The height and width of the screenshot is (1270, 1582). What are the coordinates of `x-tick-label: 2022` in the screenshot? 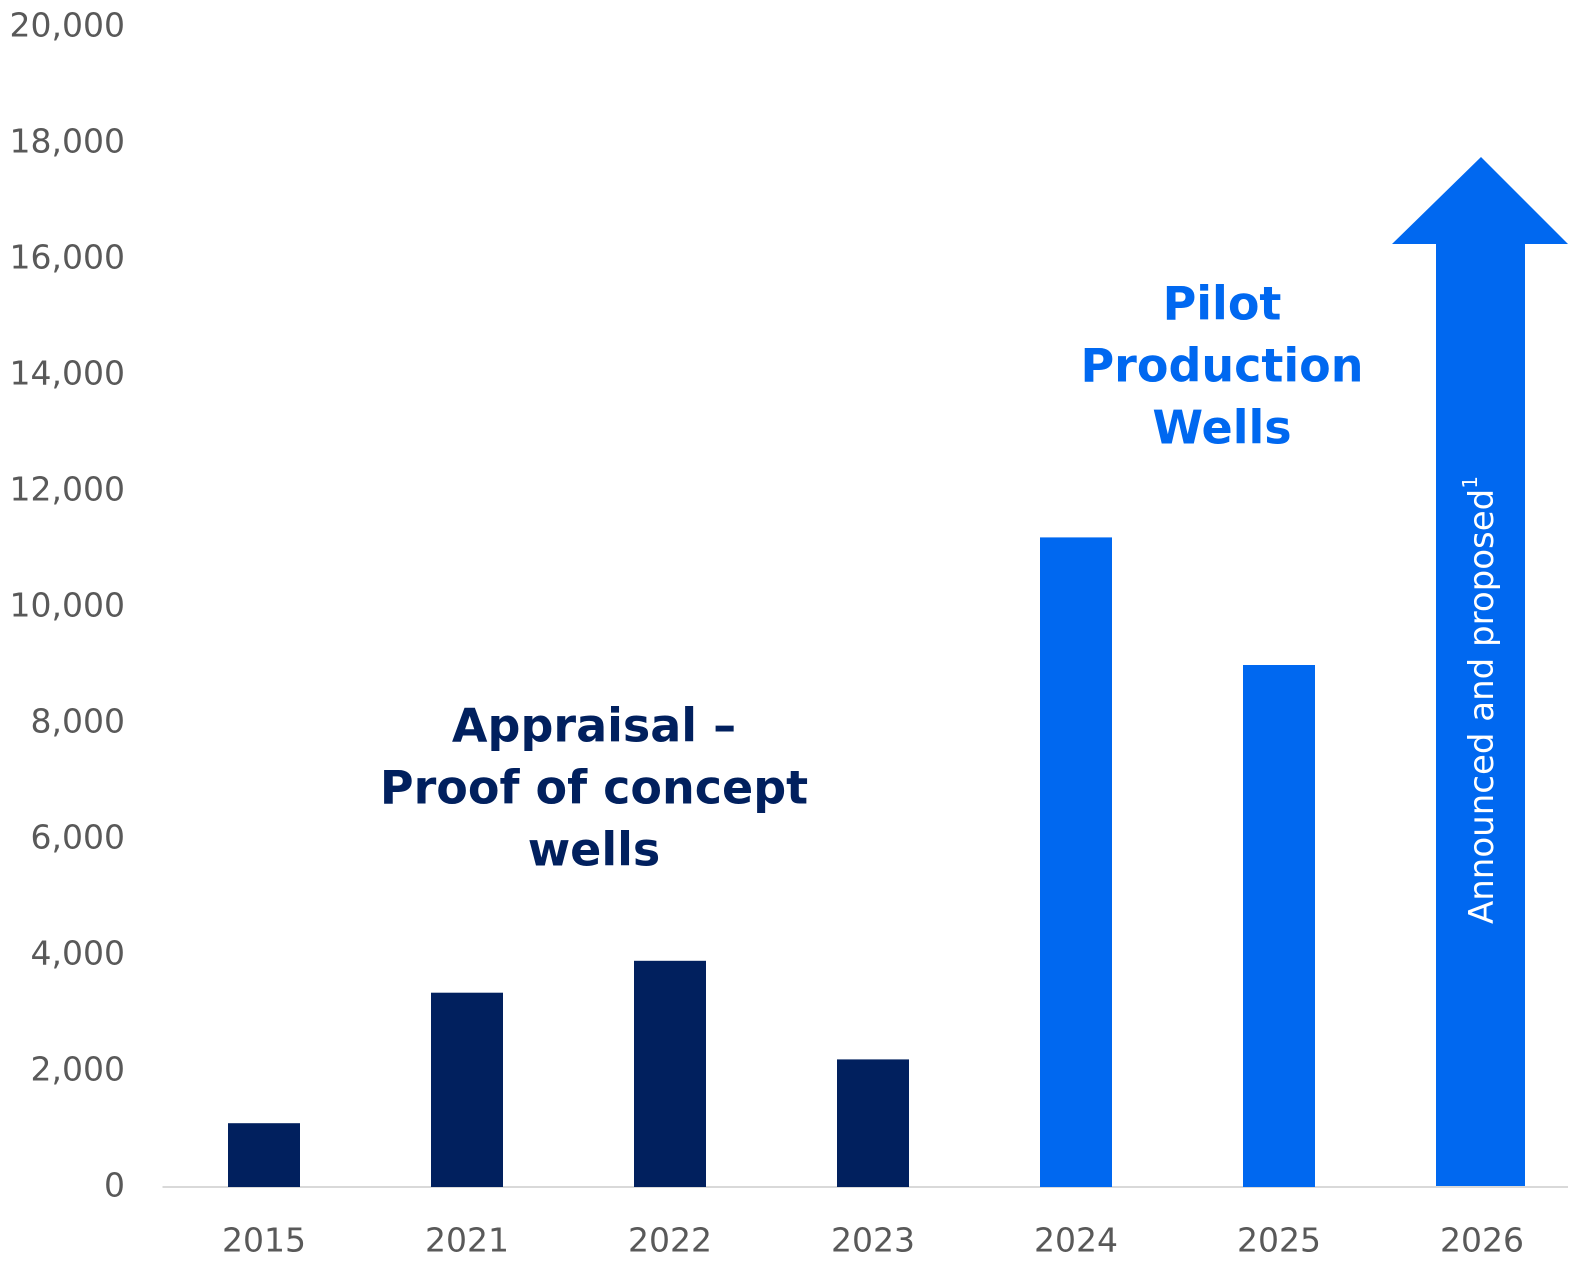 It's located at (670, 1240).